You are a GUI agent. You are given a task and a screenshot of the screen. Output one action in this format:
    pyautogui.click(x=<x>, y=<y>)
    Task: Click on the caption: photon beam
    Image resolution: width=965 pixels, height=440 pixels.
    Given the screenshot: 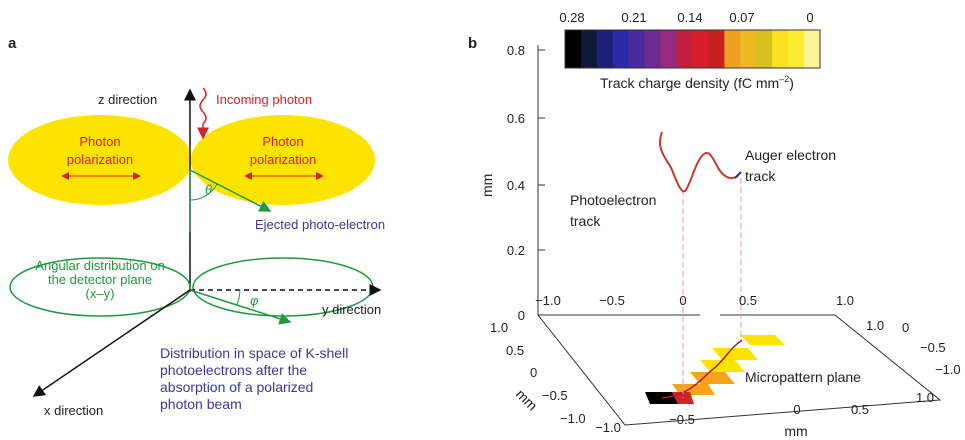 What is the action you would take?
    pyautogui.click(x=201, y=404)
    